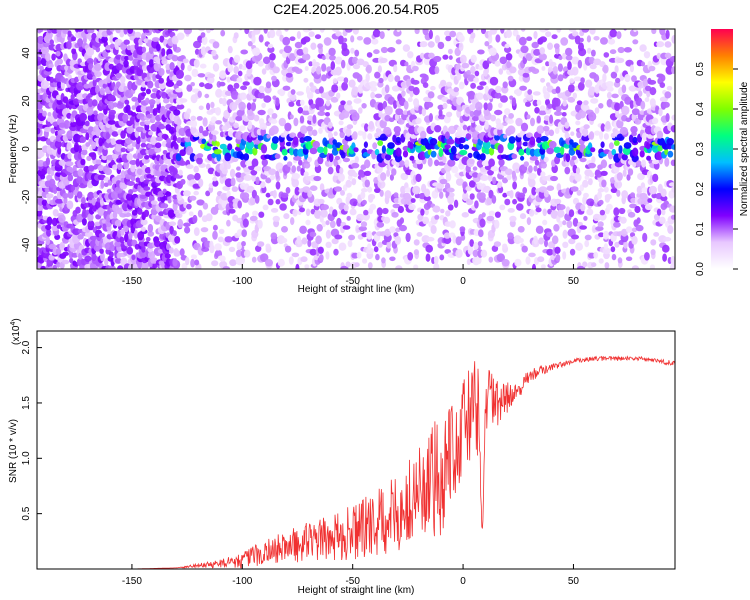 This screenshot has width=750, height=600. Describe the element at coordinates (16, 335) in the screenshot. I see `snr-multiplier-base: (x10` at that location.